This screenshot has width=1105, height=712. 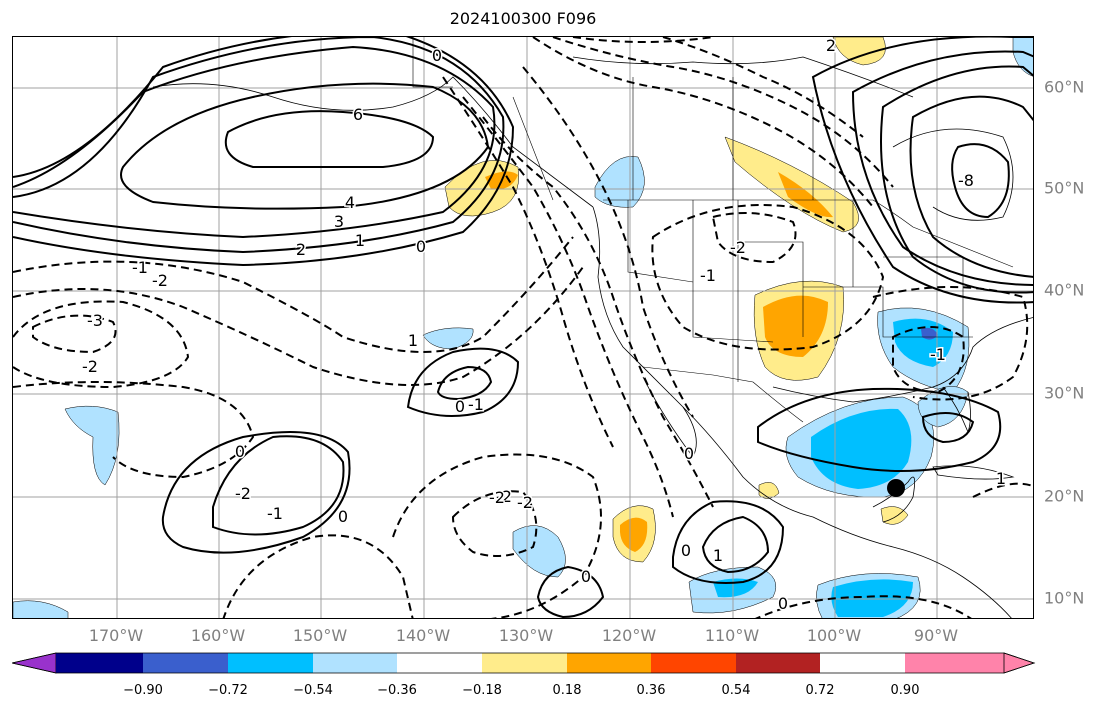 What do you see at coordinates (1064, 598) in the screenshot?
I see `latitude-label: 10°N` at bounding box center [1064, 598].